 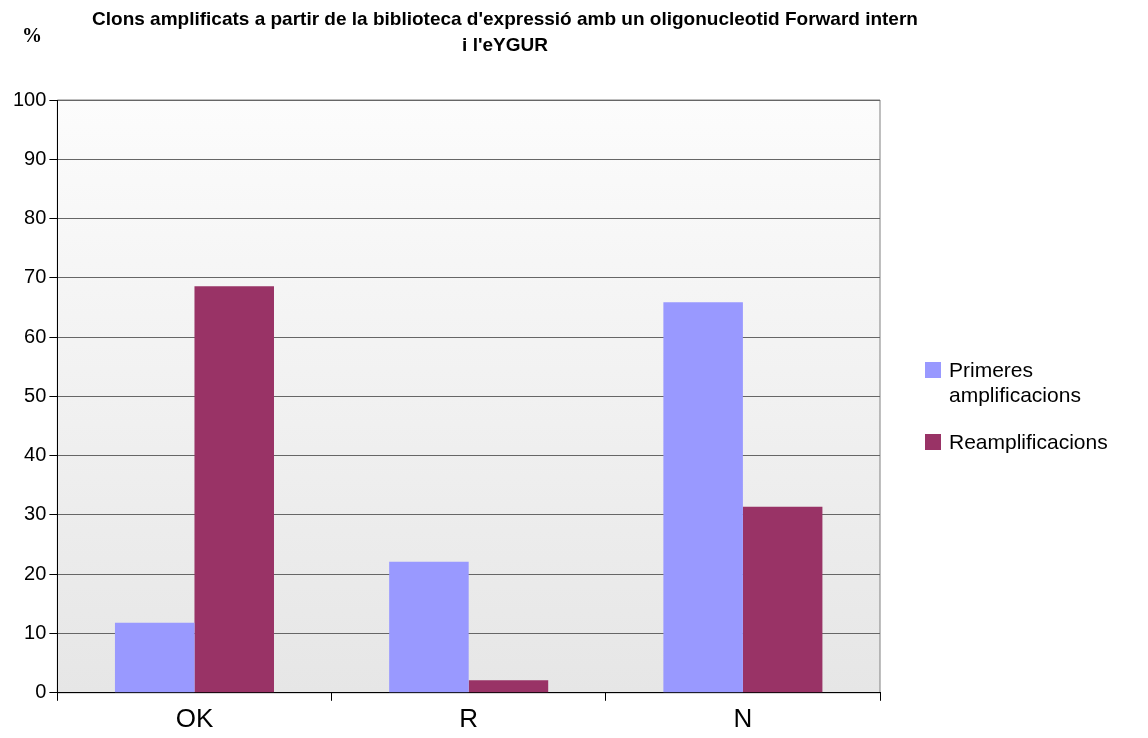 What do you see at coordinates (35, 394) in the screenshot?
I see `y-tick-label: 50` at bounding box center [35, 394].